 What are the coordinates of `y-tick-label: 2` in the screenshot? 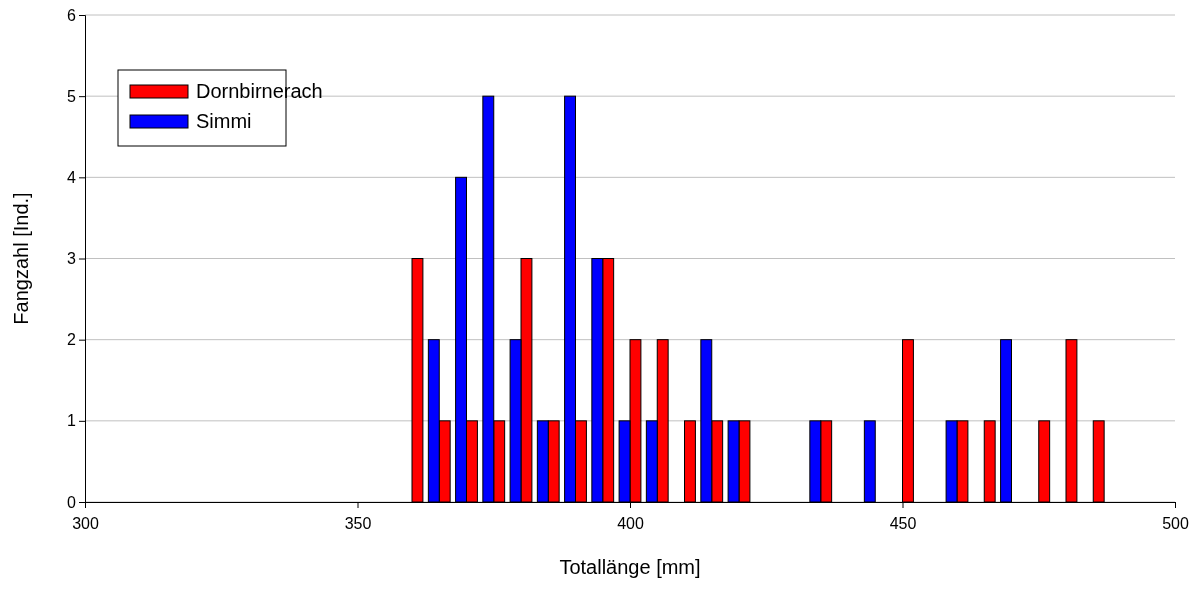 It's located at (72, 340).